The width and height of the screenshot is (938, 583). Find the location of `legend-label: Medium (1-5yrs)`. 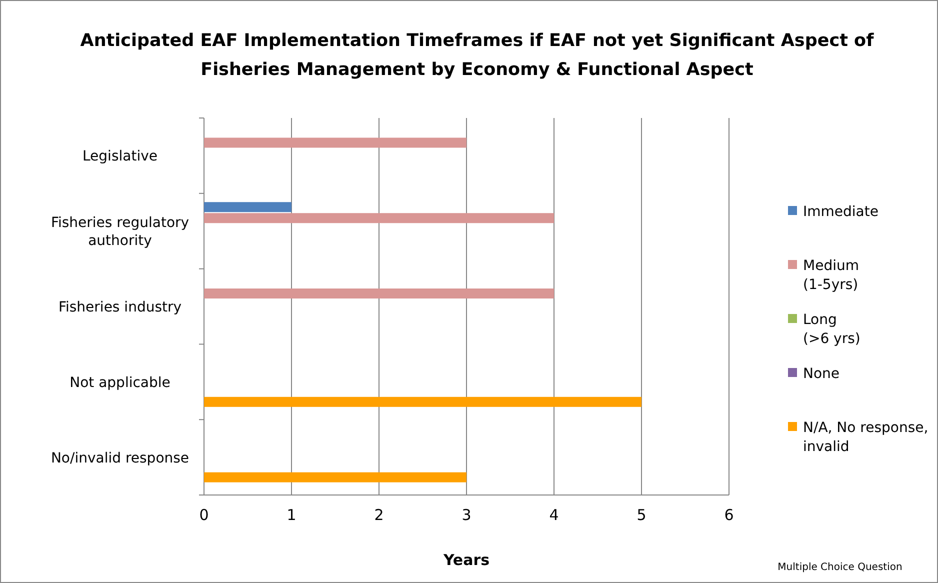

legend-label: Medium (1-5yrs) is located at coordinates (831, 275).